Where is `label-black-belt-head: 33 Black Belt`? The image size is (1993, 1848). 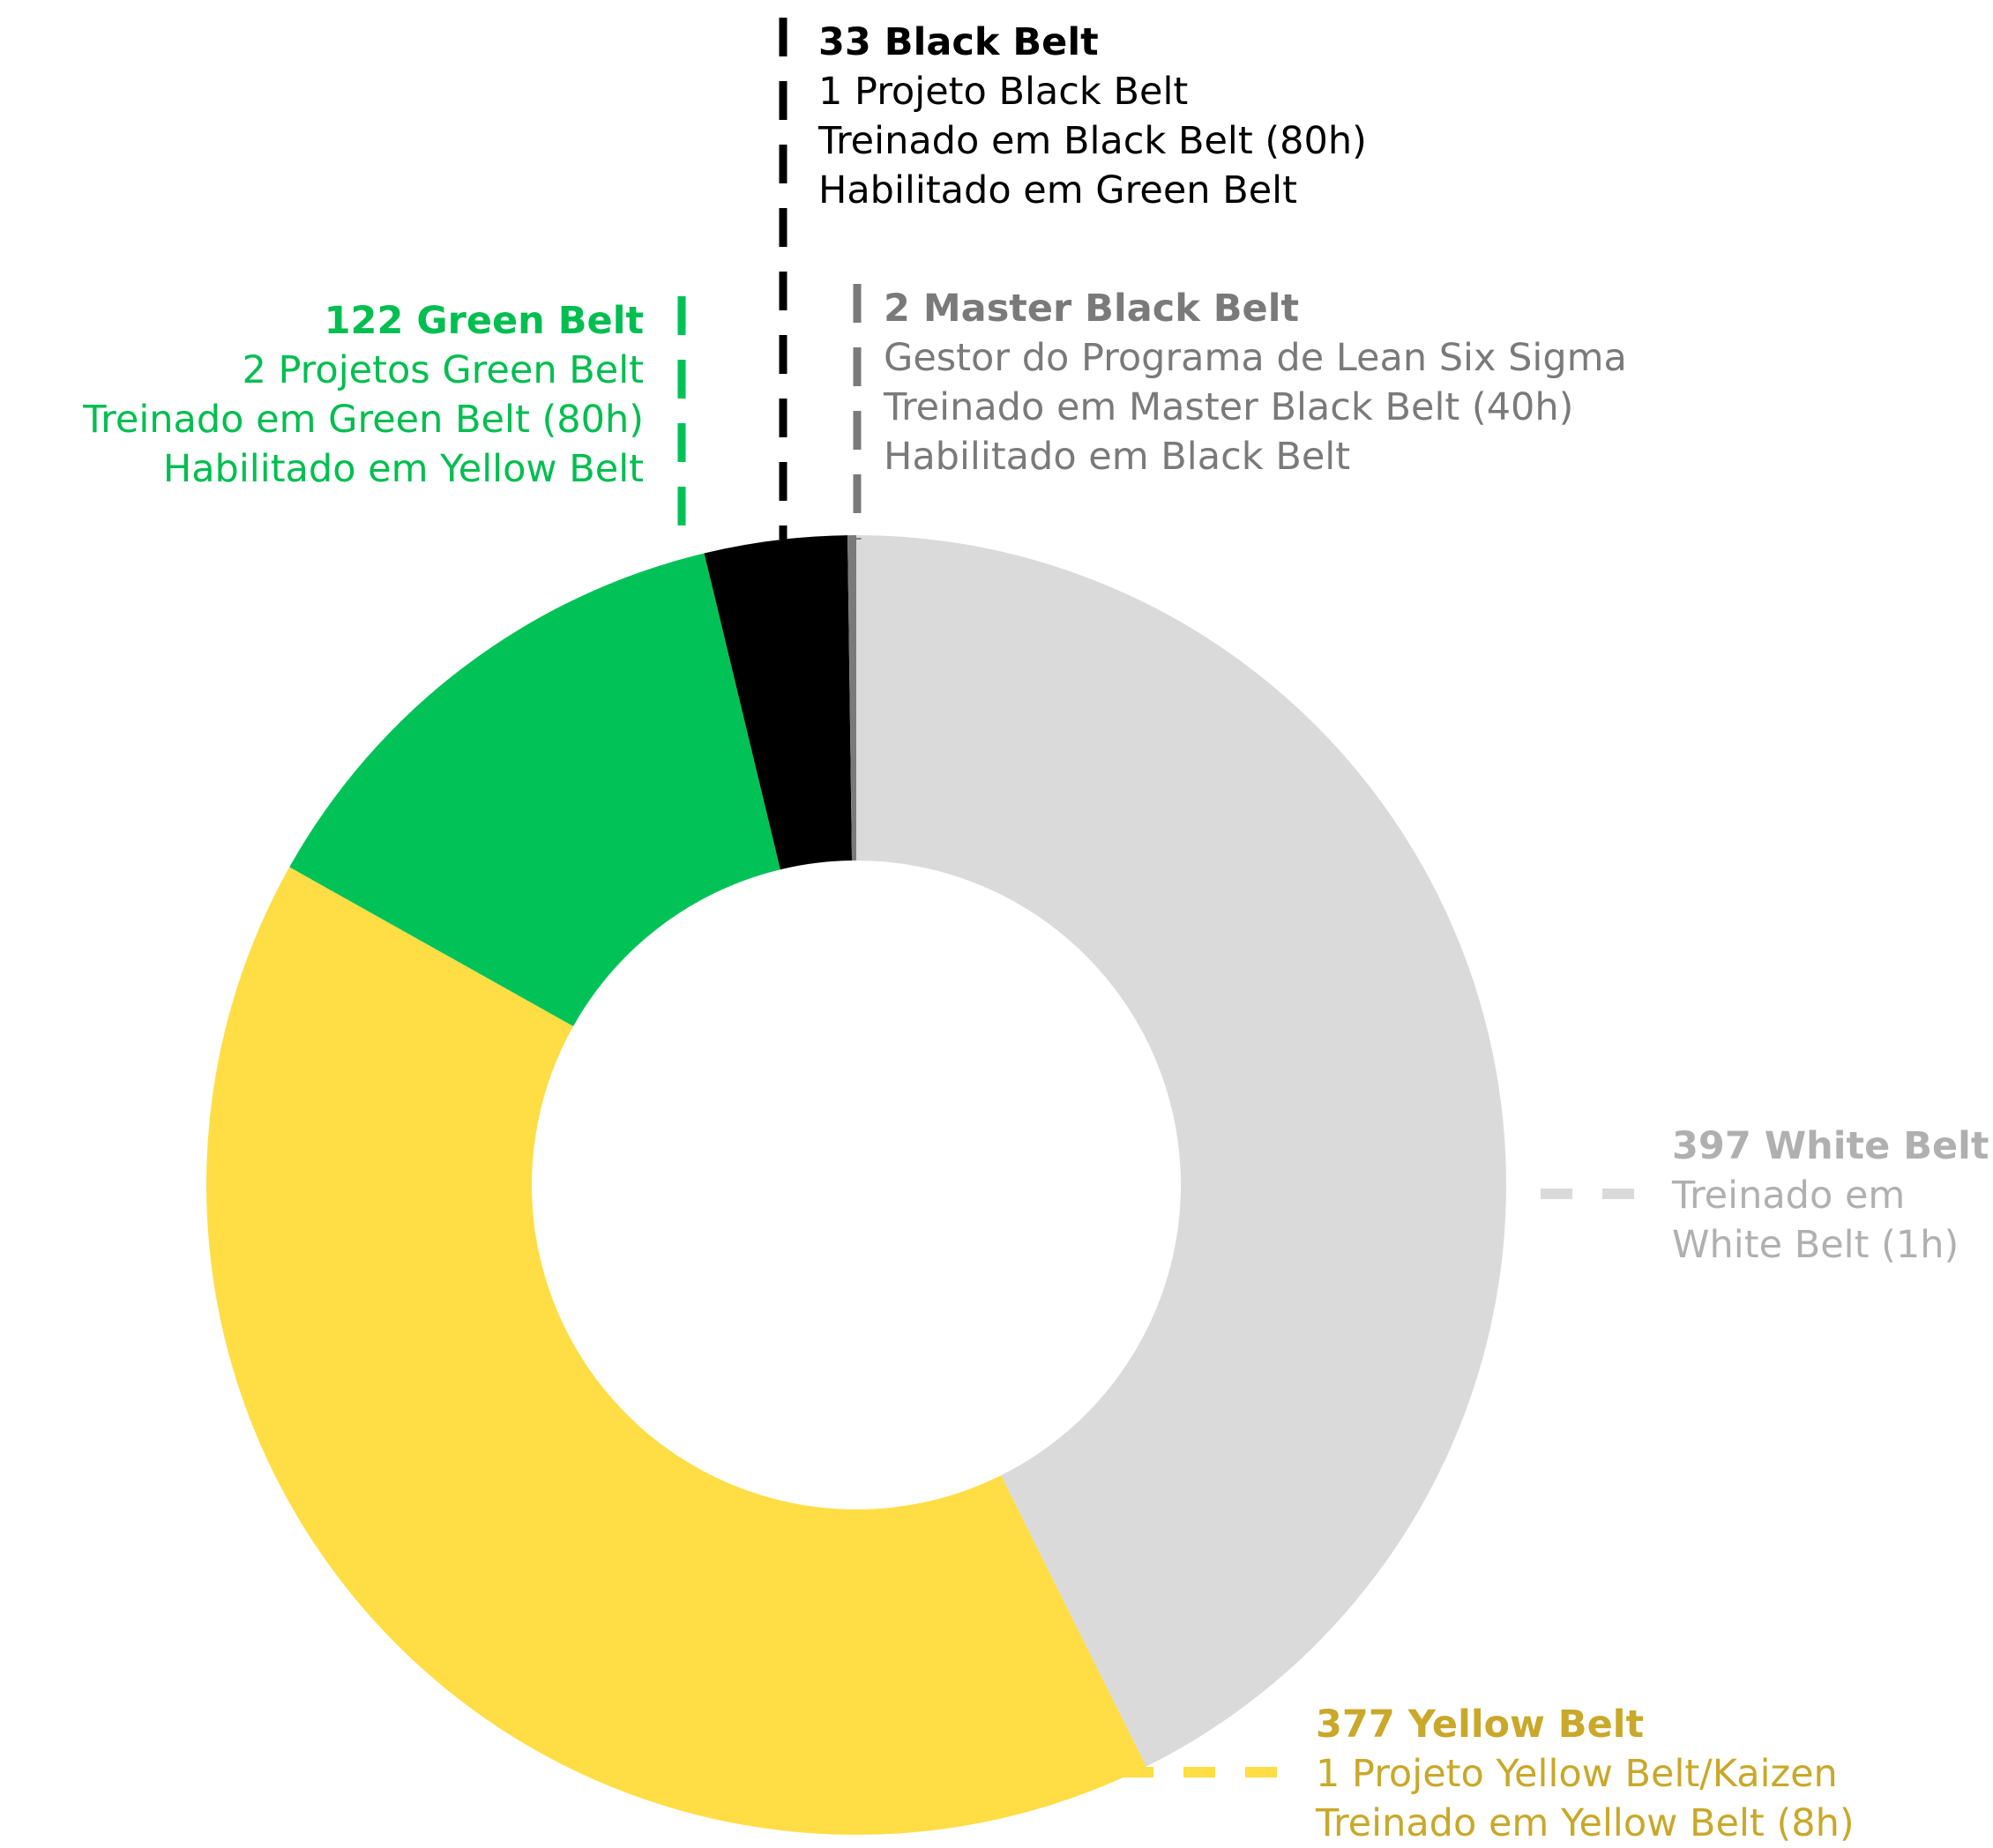
label-black-belt-head: 33 Black Belt is located at coordinates (959, 42).